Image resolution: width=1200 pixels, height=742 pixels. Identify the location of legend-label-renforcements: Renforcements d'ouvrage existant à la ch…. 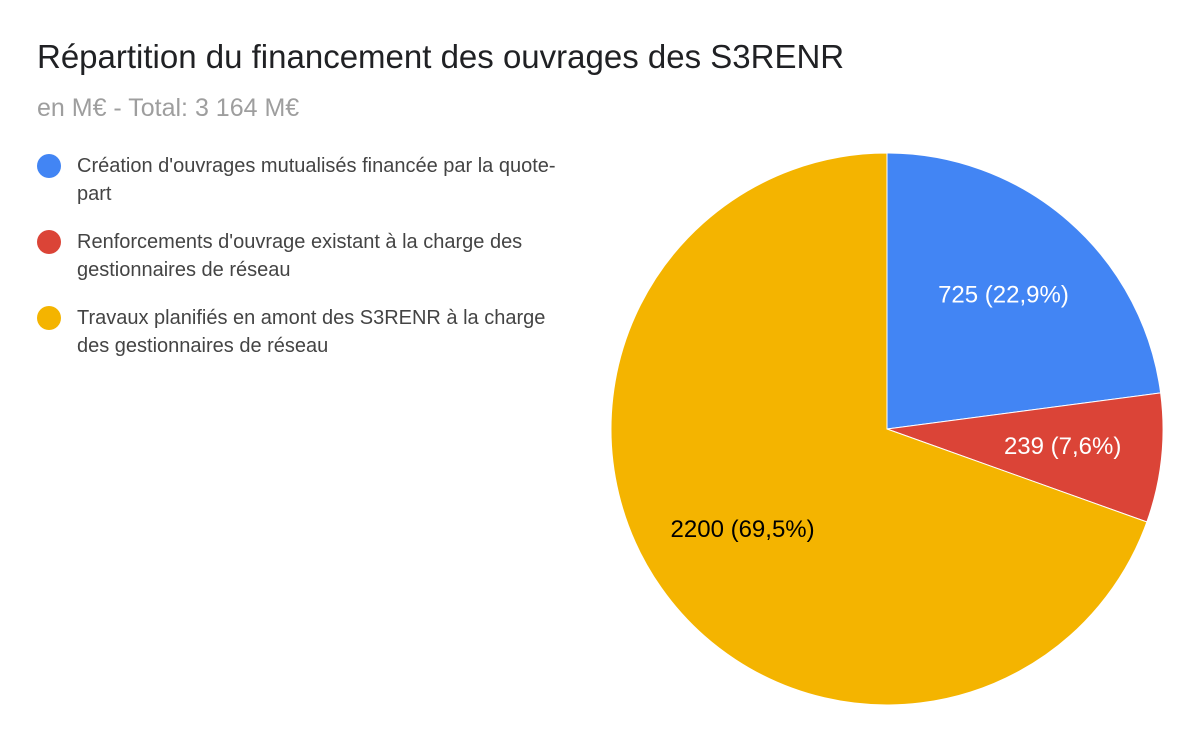
(300, 256).